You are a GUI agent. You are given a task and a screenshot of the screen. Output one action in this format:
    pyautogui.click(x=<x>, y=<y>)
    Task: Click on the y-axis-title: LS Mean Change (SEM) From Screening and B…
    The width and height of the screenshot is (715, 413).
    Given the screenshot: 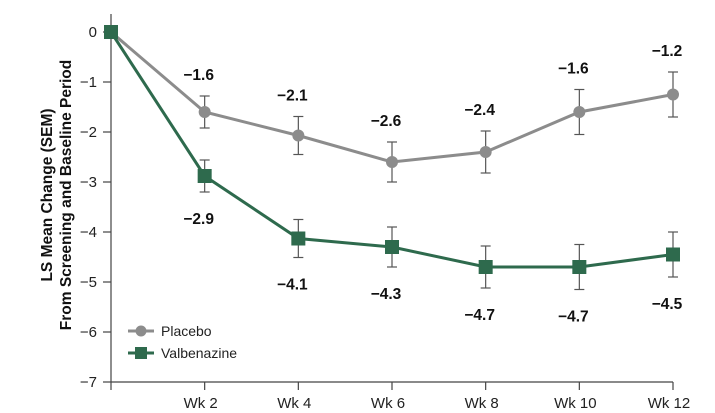 What is the action you would take?
    pyautogui.click(x=57, y=195)
    